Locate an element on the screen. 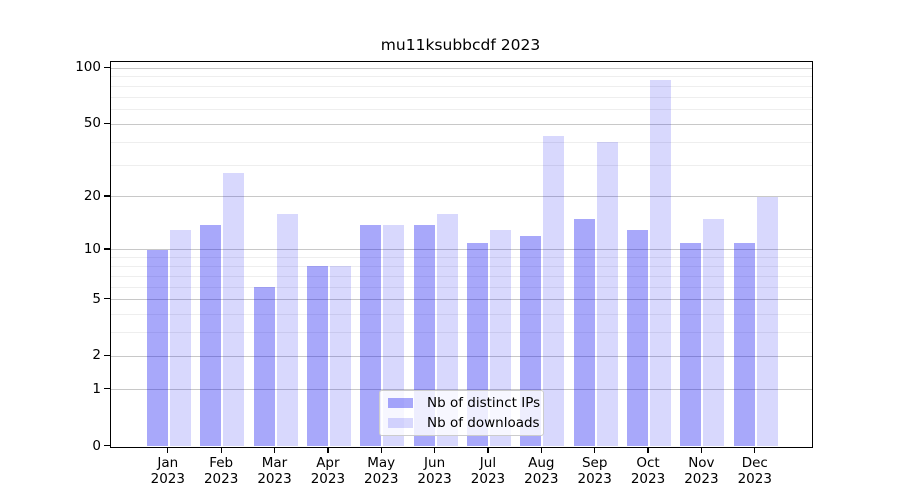  x-tick-label-may: May 2023 is located at coordinates (381, 471).